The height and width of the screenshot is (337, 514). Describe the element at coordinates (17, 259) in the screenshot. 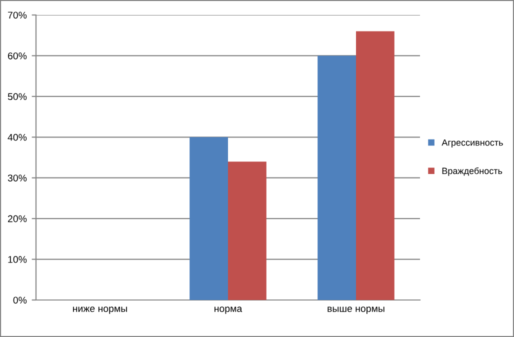

I see `y-tick-label: 10%` at that location.